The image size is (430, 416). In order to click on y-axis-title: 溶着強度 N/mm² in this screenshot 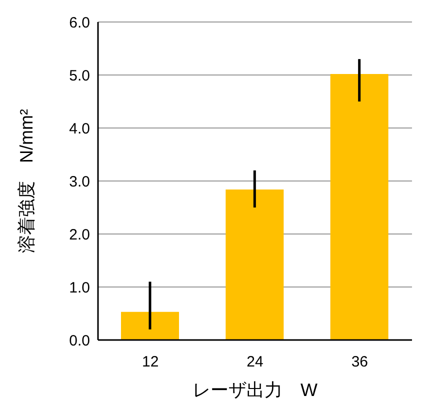, I will do `click(26, 181)`.